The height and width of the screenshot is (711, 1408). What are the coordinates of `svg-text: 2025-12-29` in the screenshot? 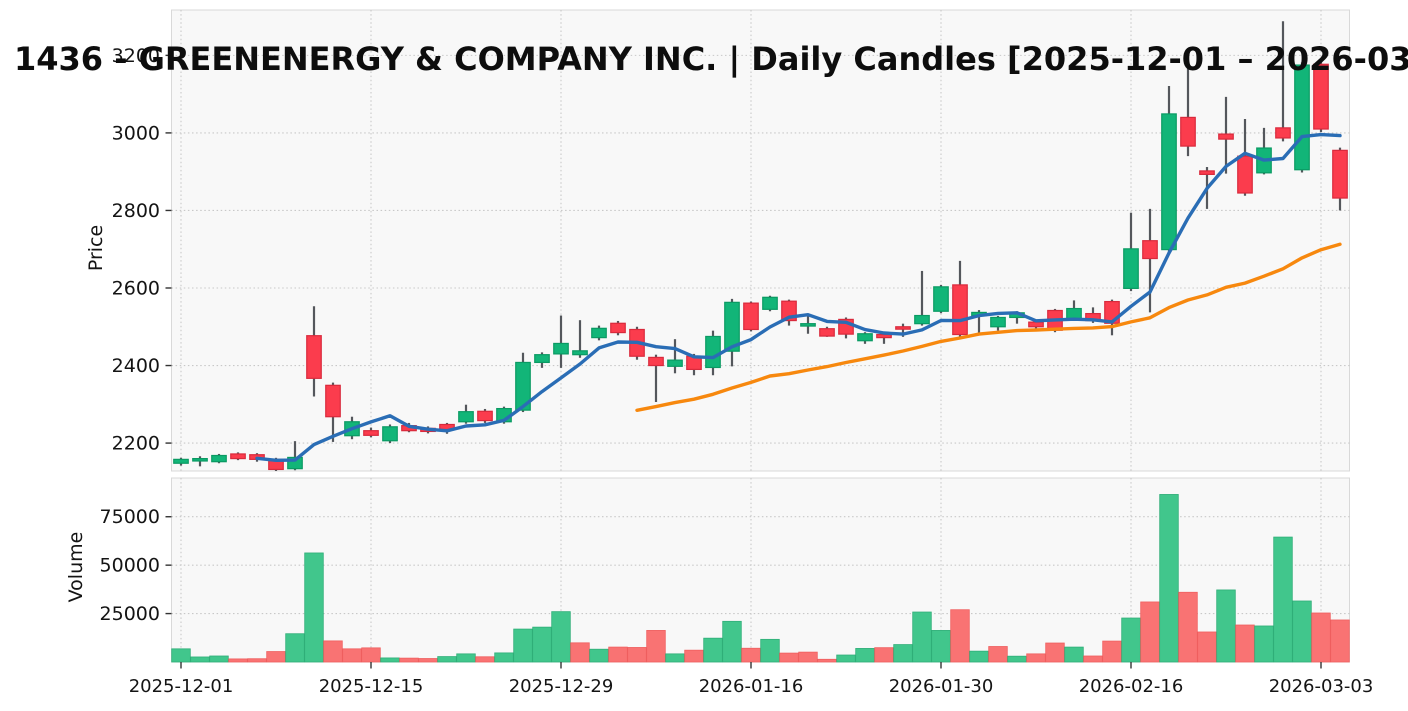 It's located at (561, 686).